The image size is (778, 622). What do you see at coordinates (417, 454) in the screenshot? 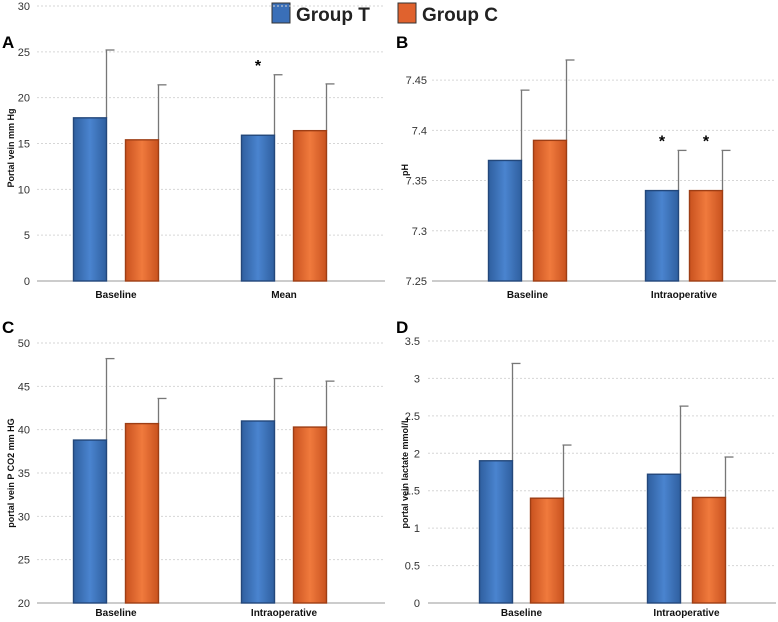
I see `y-tick-label-d-4: 2` at bounding box center [417, 454].